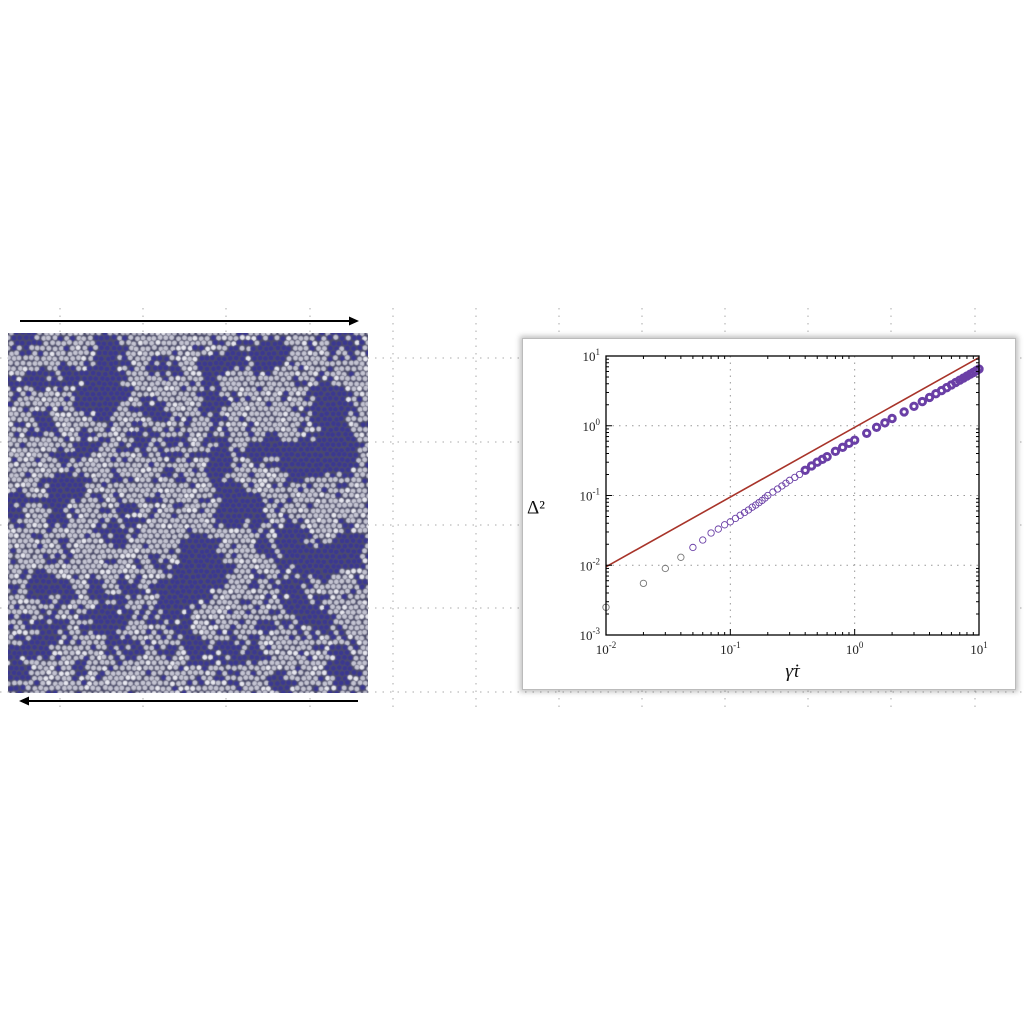  What do you see at coordinates (590, 495) in the screenshot?
I see `y-tick-label: 10⁻¹` at bounding box center [590, 495].